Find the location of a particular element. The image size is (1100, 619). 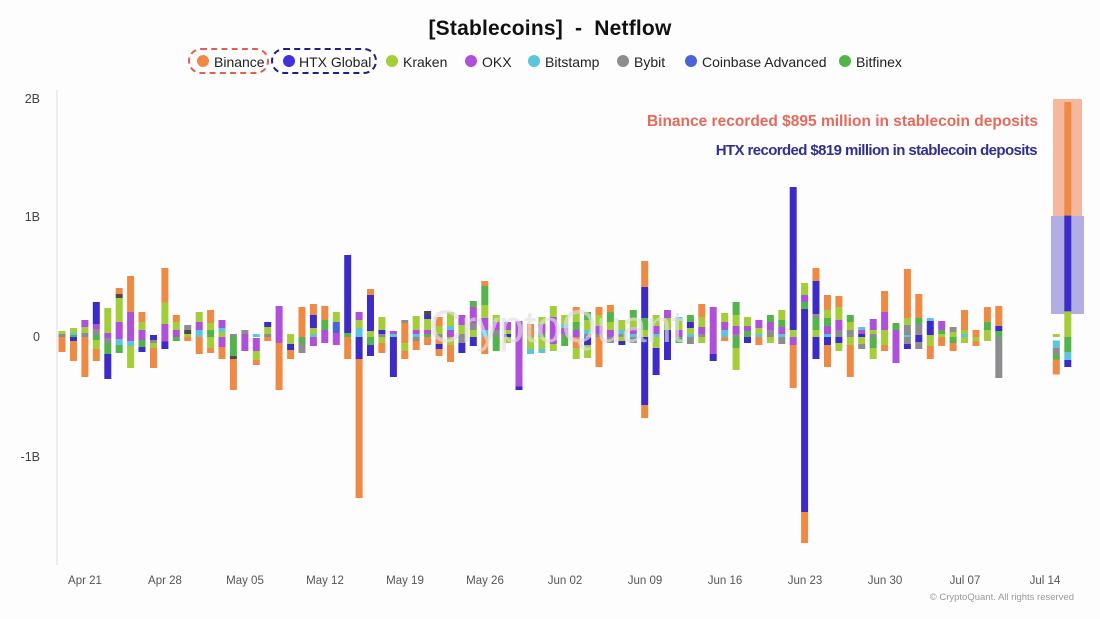

svg-text: -1B is located at coordinates (30, 457).